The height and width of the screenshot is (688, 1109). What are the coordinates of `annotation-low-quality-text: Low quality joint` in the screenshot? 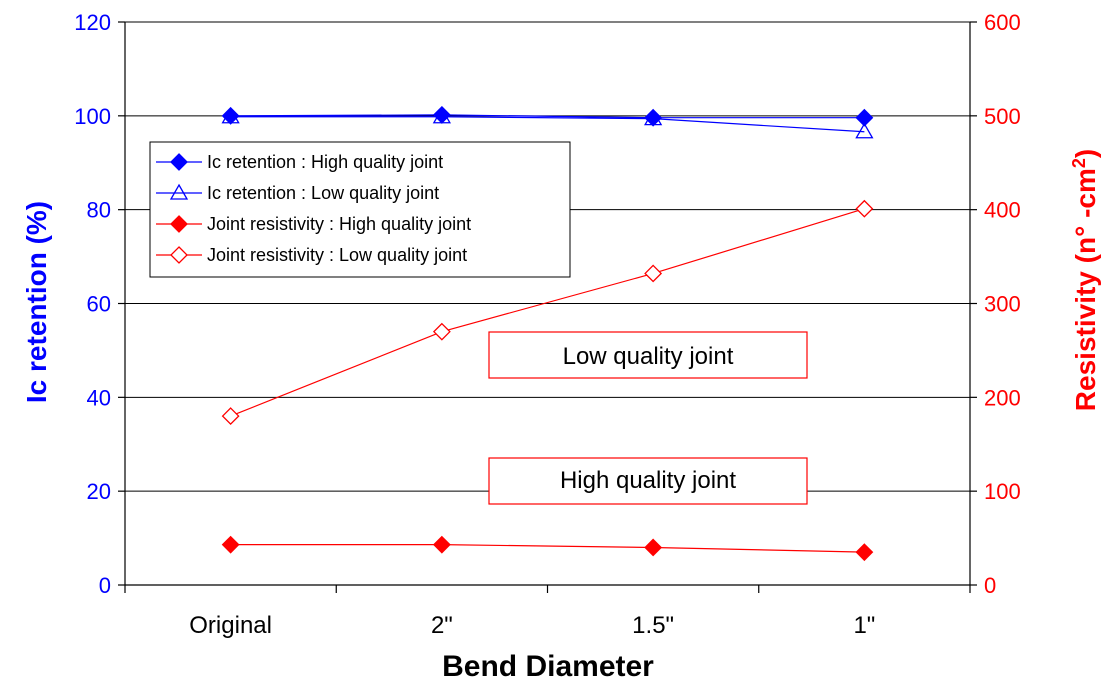 It's located at (648, 356).